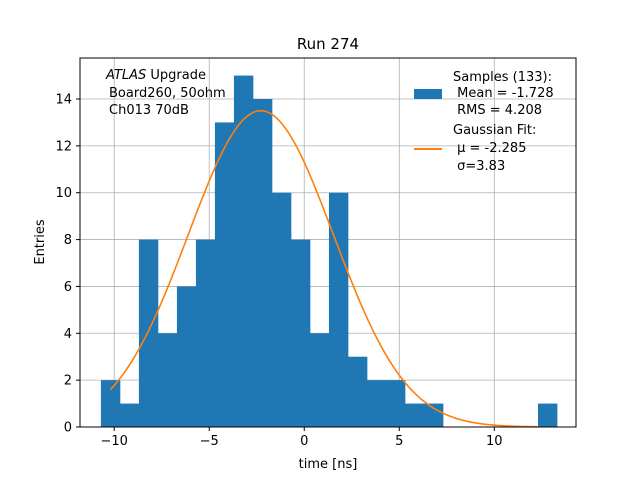  I want to click on x-tick-label: 5, so click(399, 441).